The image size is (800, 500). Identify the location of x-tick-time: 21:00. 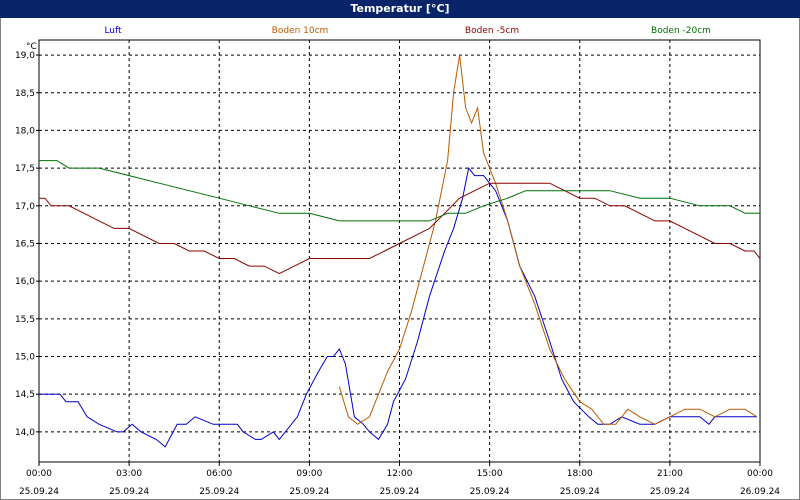
(670, 474).